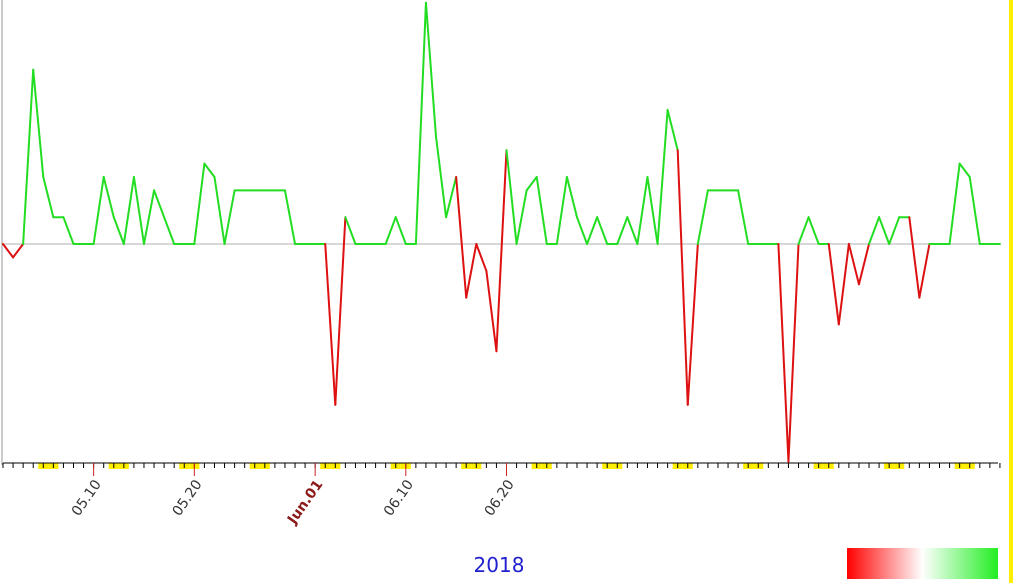 Image resolution: width=1015 pixels, height=583 pixels. What do you see at coordinates (499, 565) in the screenshot?
I see `x-axis-label: 2018` at bounding box center [499, 565].